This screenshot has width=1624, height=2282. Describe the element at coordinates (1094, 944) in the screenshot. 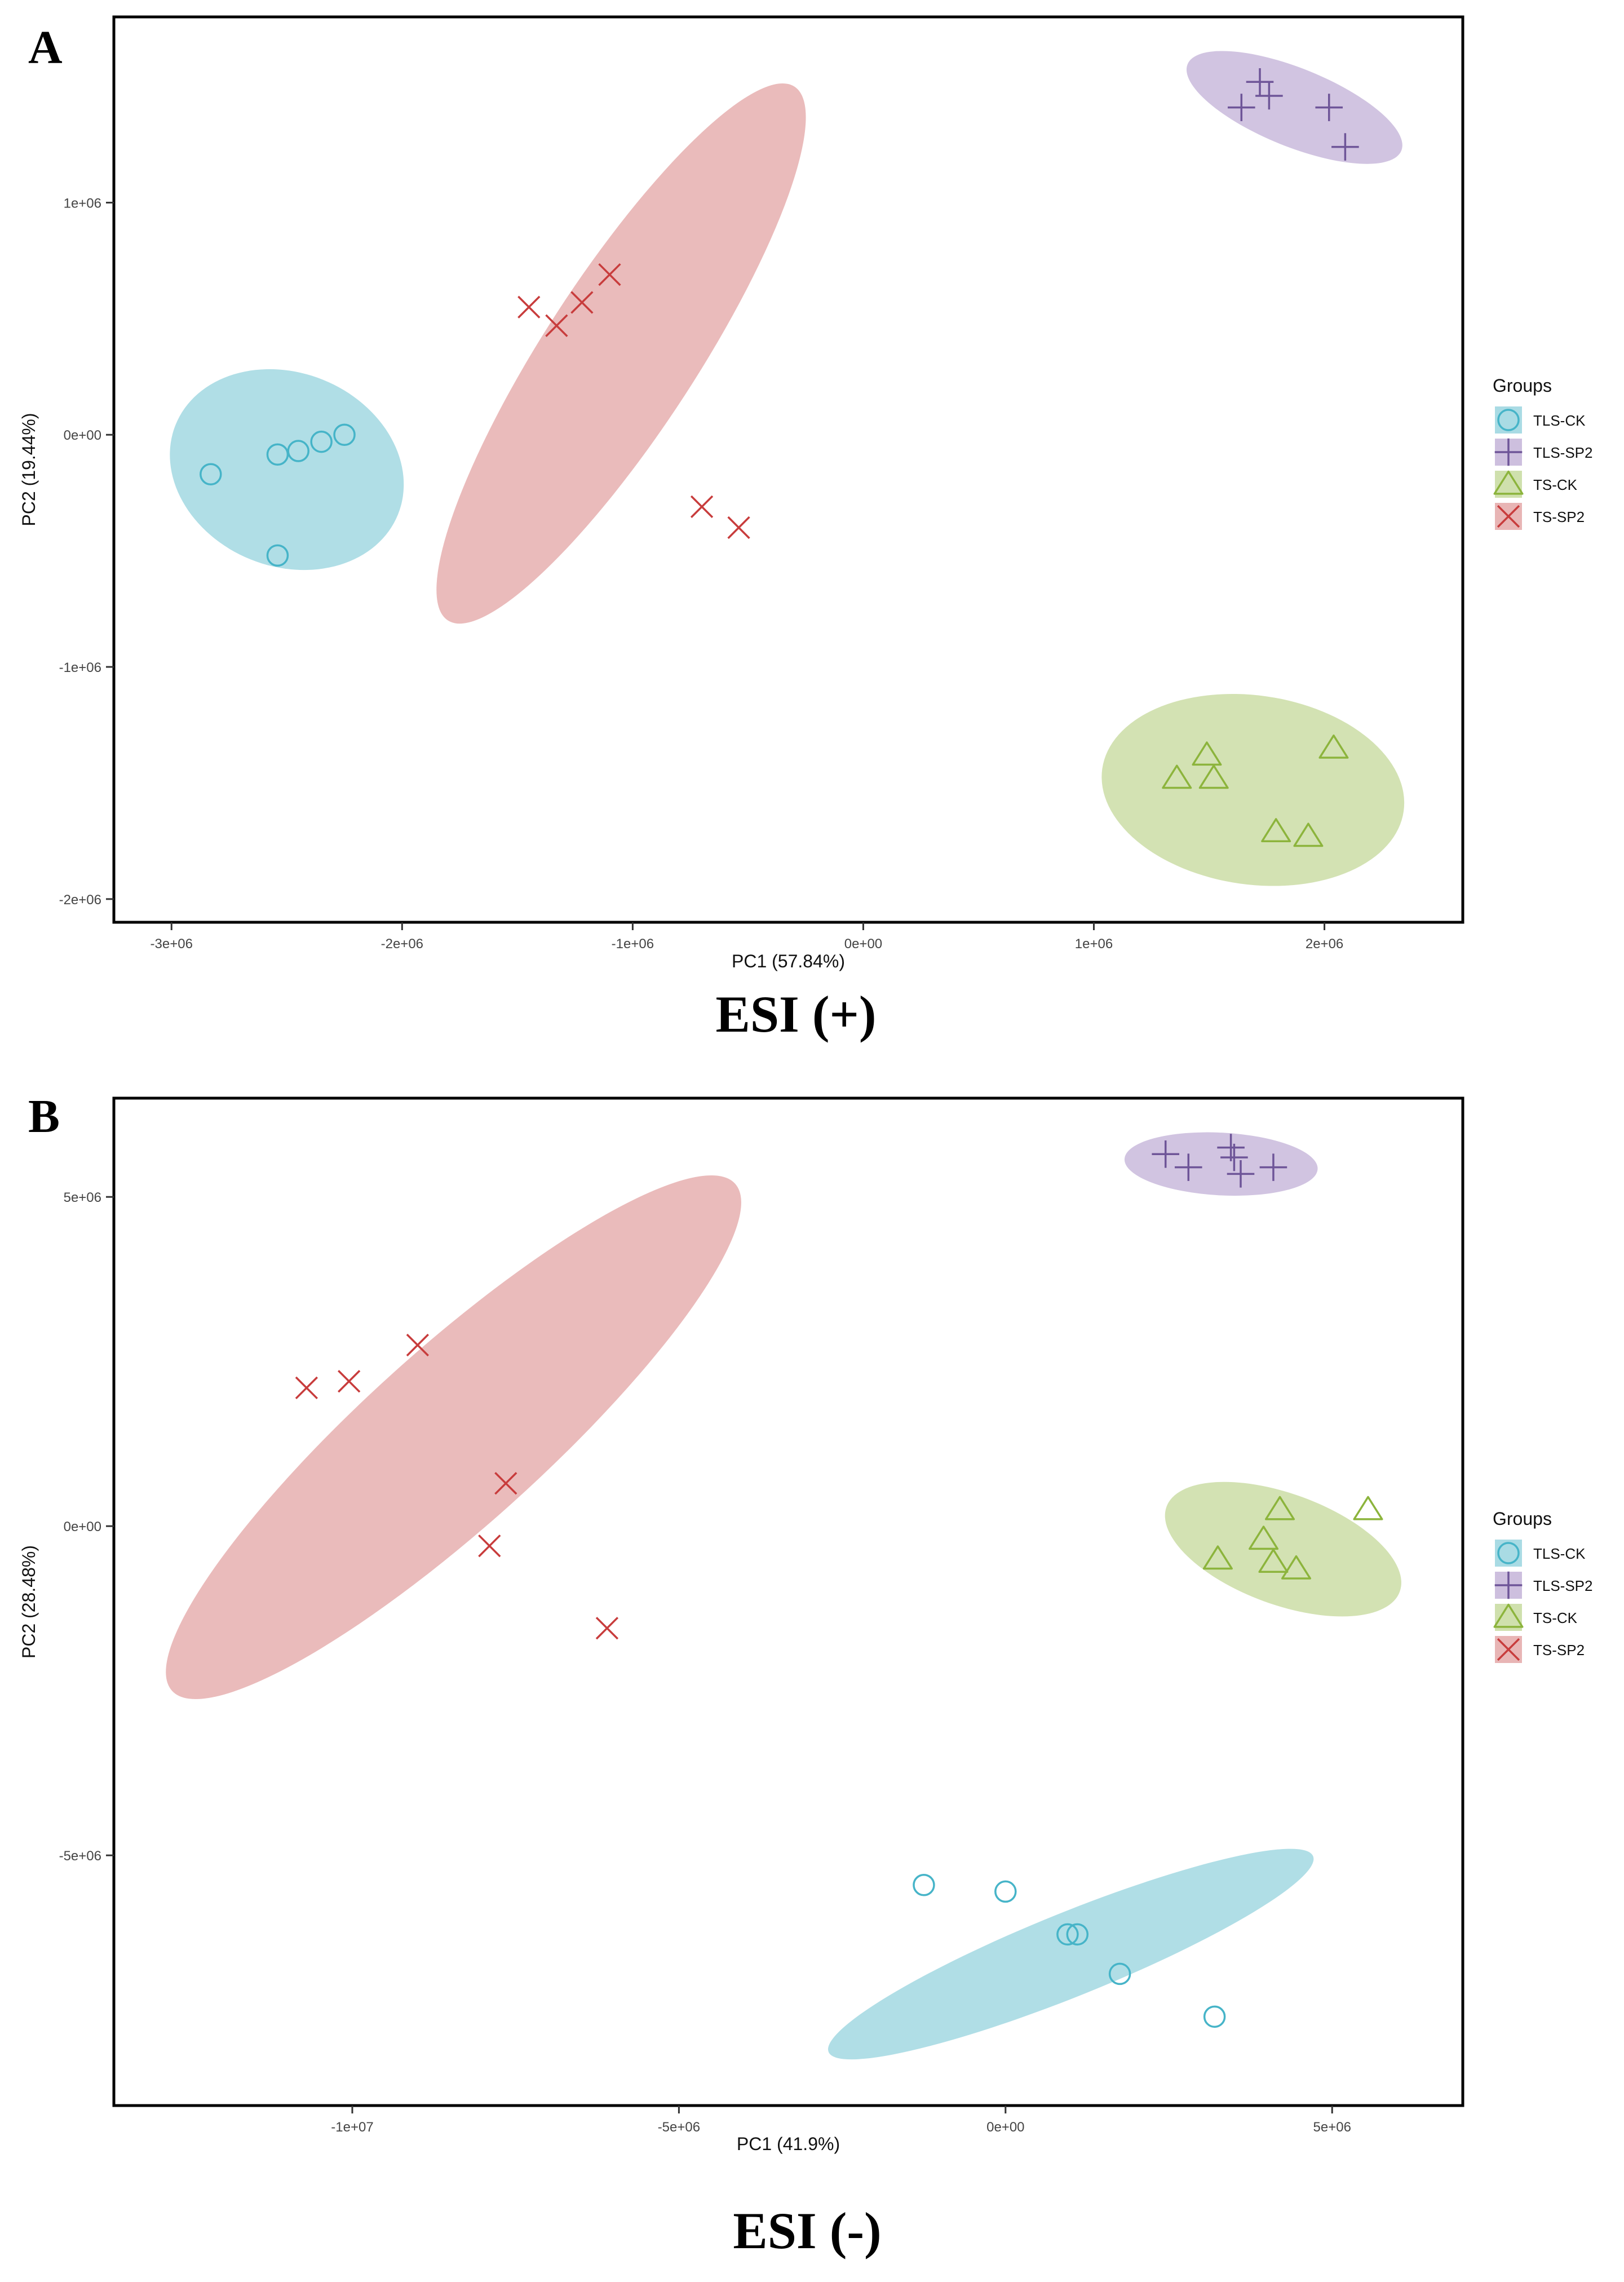

I see `x-tick-label: 1e+06` at that location.